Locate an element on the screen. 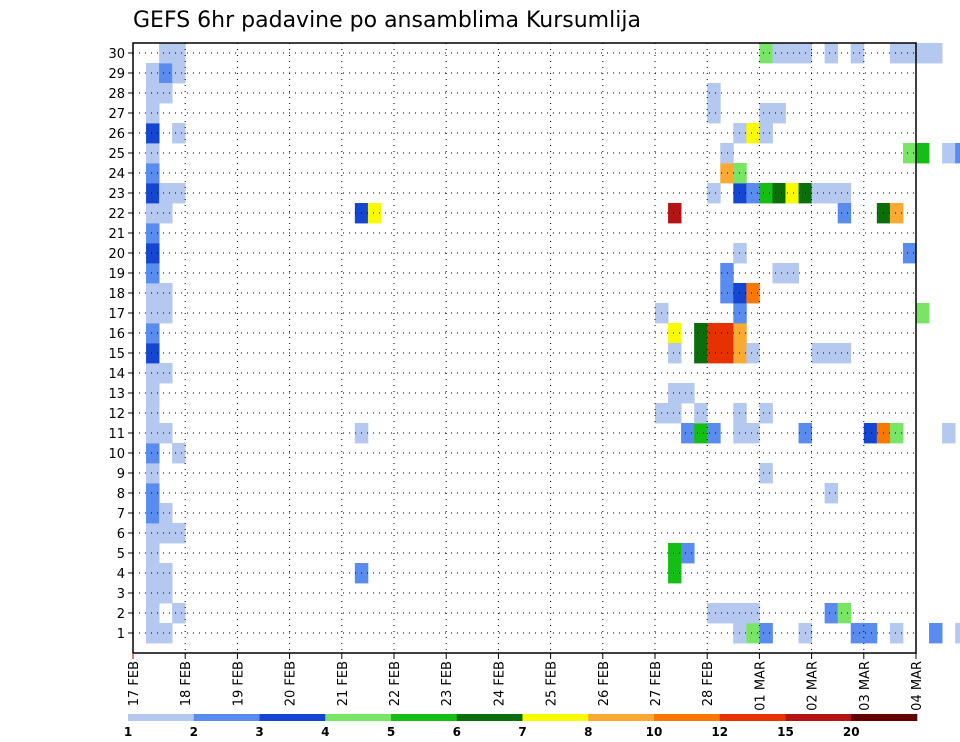 This screenshot has width=960, height=742. colorbar-label: 20 is located at coordinates (851, 732).